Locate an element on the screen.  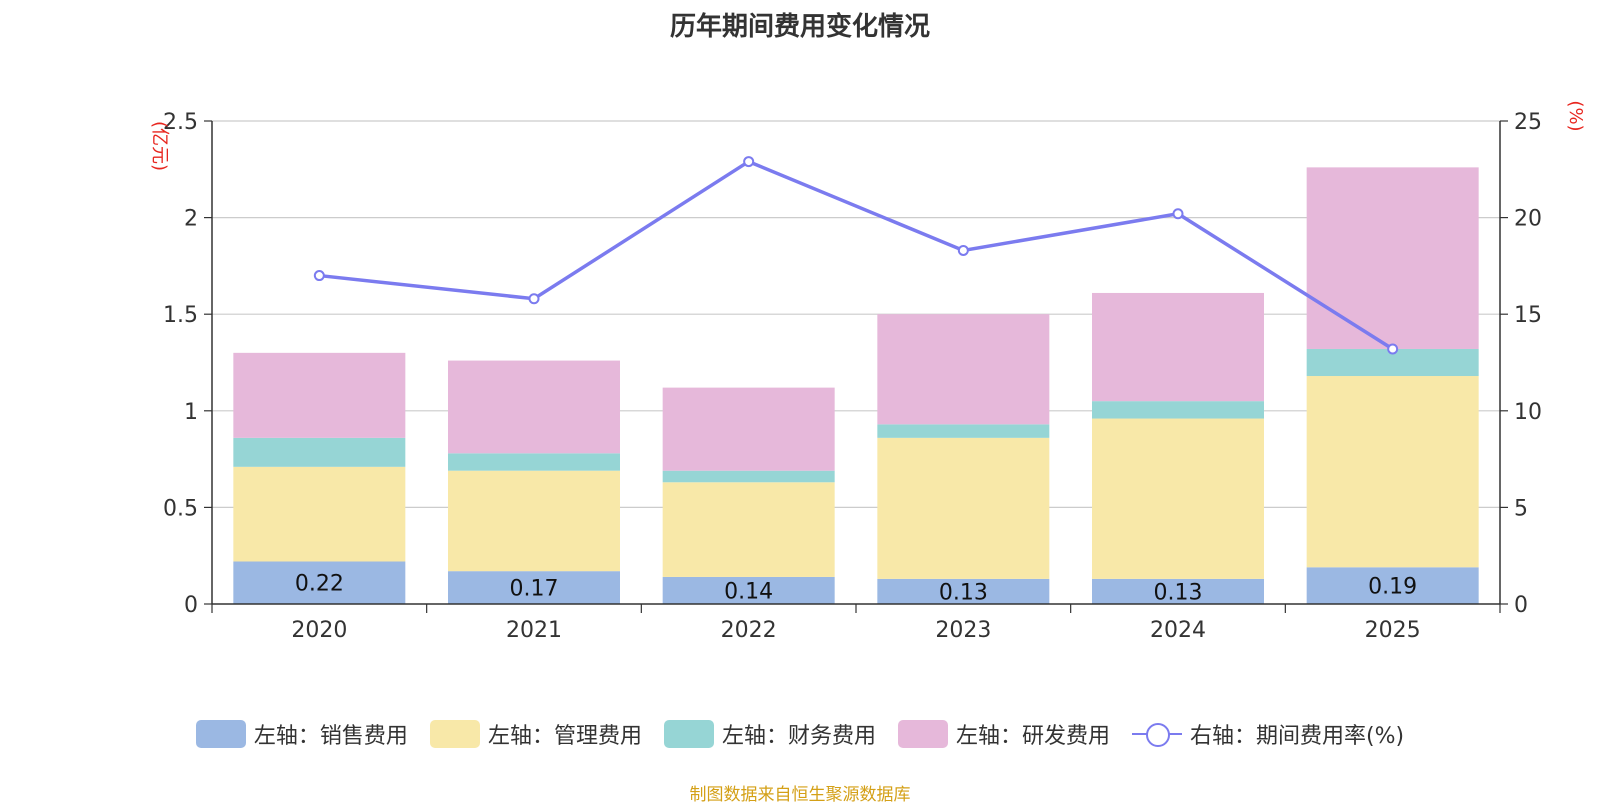
x-axis-tick-label: 2025 is located at coordinates (1393, 630).